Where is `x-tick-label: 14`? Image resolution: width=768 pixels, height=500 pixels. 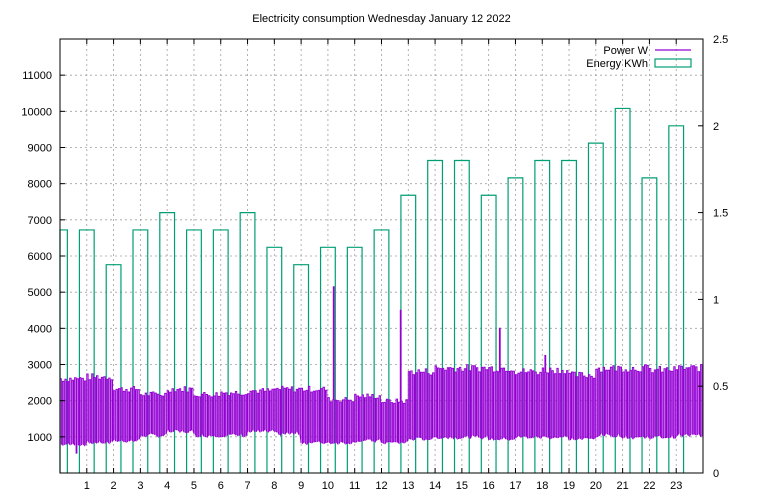
x-tick-label: 14 is located at coordinates (435, 486).